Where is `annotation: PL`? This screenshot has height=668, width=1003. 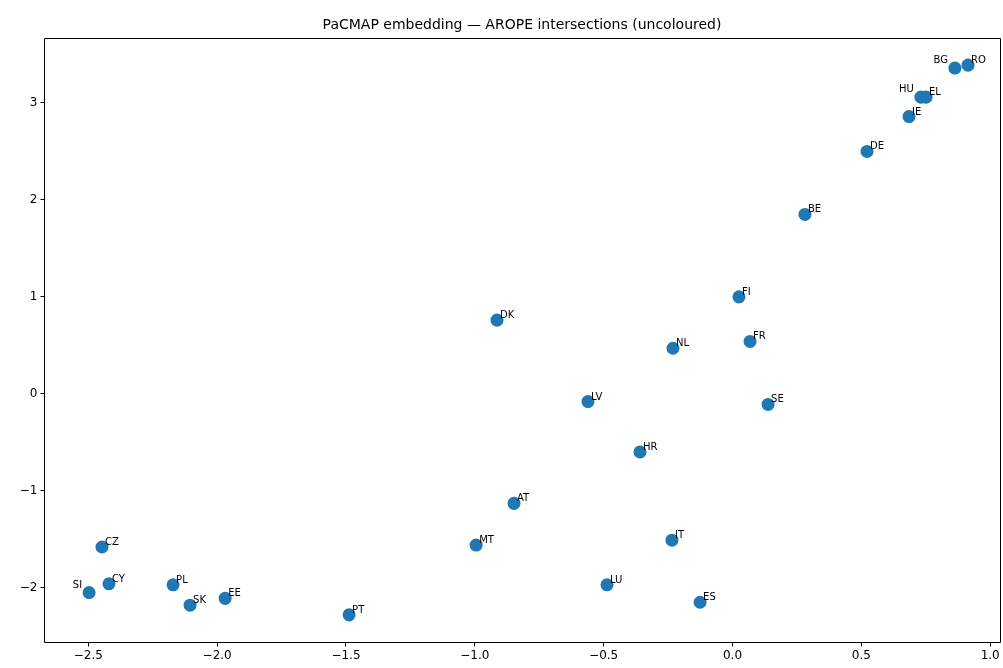 annotation: PL is located at coordinates (182, 579).